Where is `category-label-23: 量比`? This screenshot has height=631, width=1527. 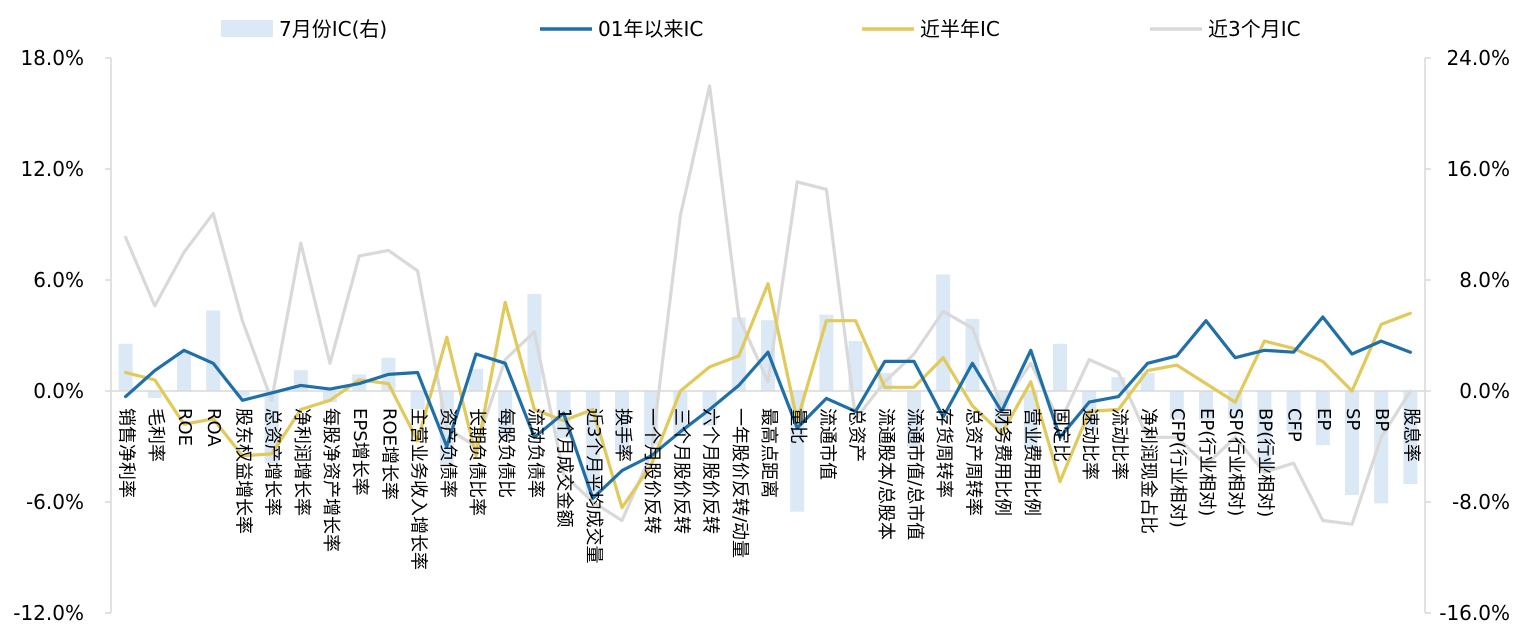 category-label-23: 量比 is located at coordinates (797, 426).